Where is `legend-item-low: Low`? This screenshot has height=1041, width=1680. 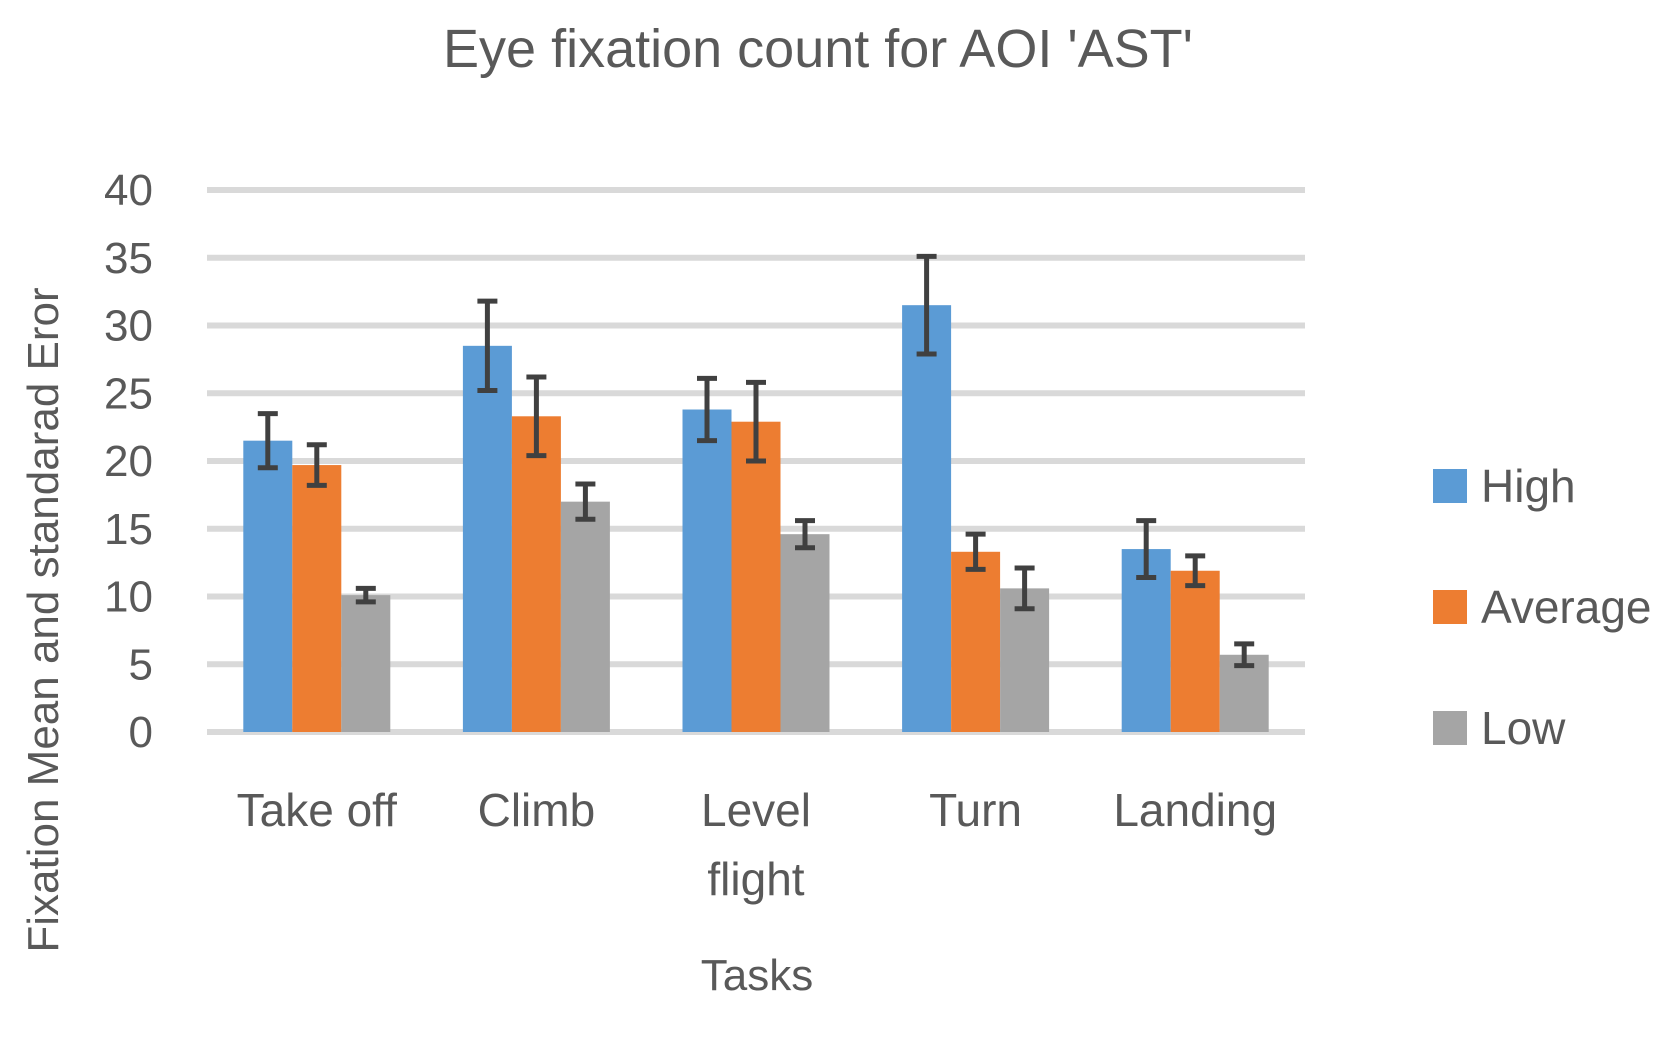 legend-item-low: Low is located at coordinates (1499, 728).